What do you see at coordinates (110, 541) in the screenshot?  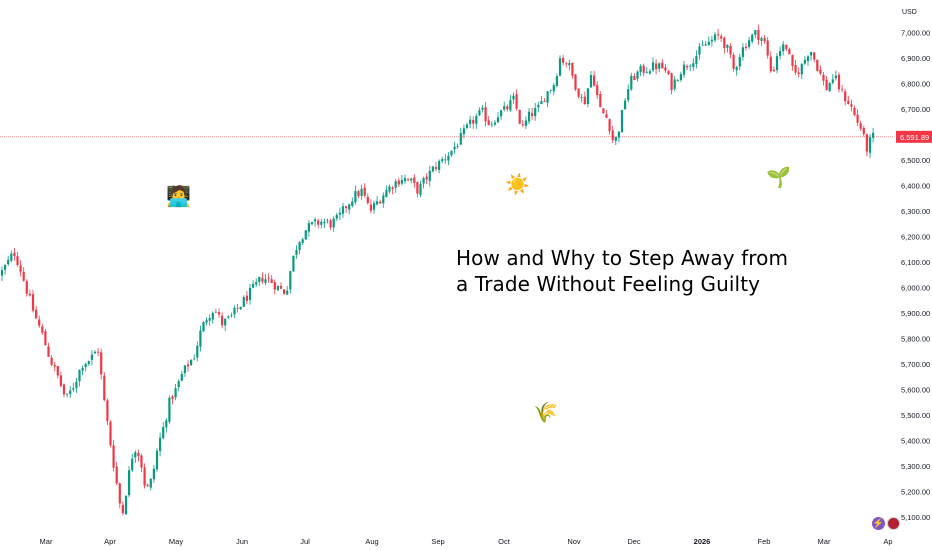 I see `x-tick-label: Apr` at bounding box center [110, 541].